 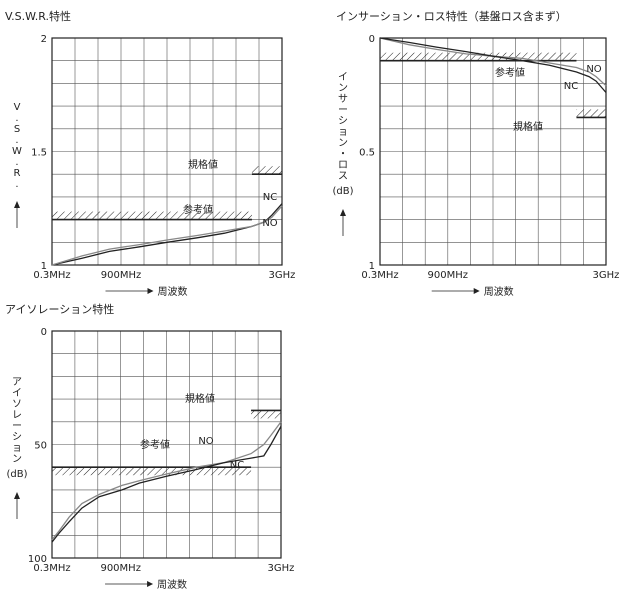 I want to click on insertion-frame, so click(x=493, y=151).